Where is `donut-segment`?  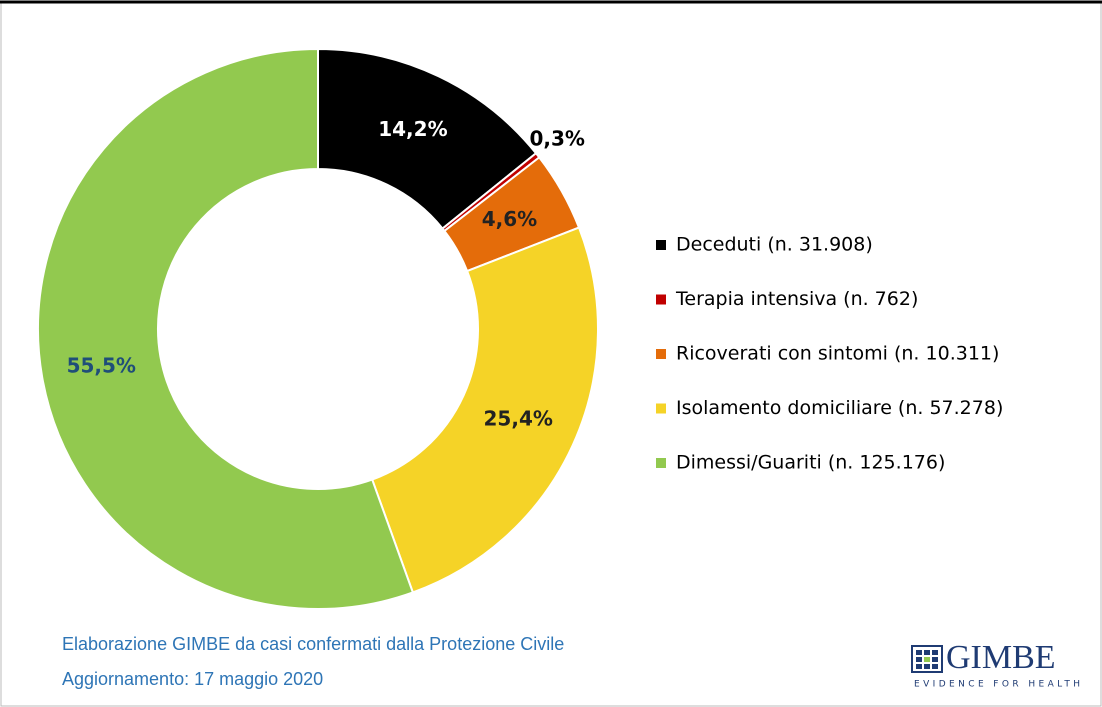
donut-segment is located at coordinates (484, 410).